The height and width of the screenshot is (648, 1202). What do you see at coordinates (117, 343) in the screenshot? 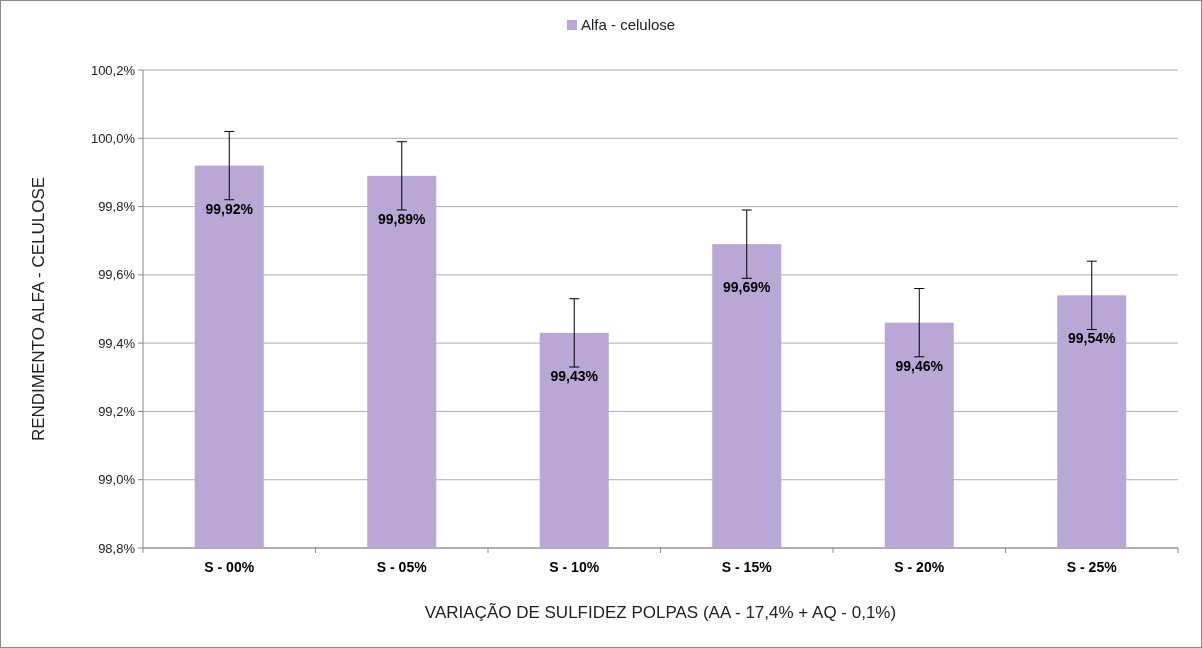
I see `y-tick-label: 99,4%` at bounding box center [117, 343].